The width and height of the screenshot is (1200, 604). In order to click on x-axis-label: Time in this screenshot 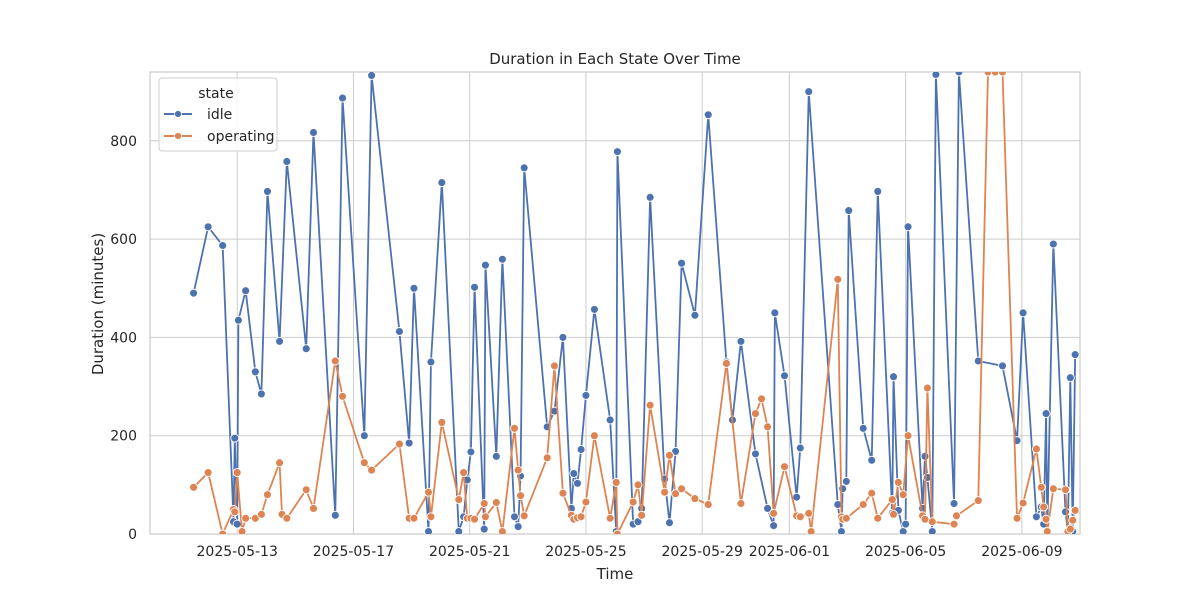, I will do `click(615, 574)`.